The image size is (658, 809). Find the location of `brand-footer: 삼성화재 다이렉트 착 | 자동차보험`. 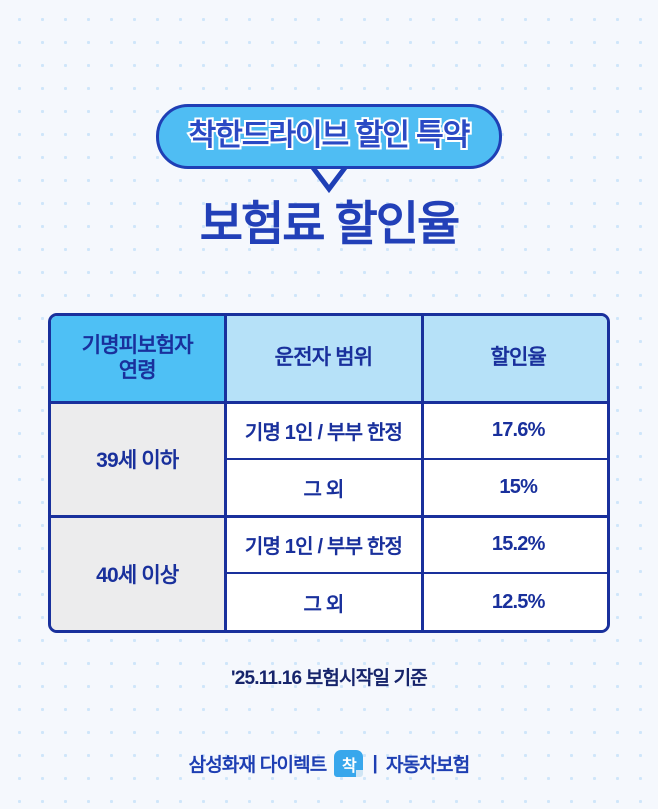

brand-footer: 삼성화재 다이렉트 착 | 자동차보험 is located at coordinates (329, 763).